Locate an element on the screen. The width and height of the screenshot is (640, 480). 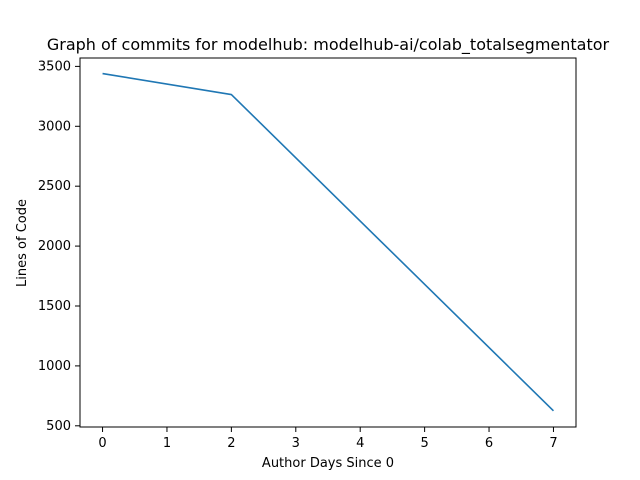
x-tick-label: 3 is located at coordinates (296, 443).